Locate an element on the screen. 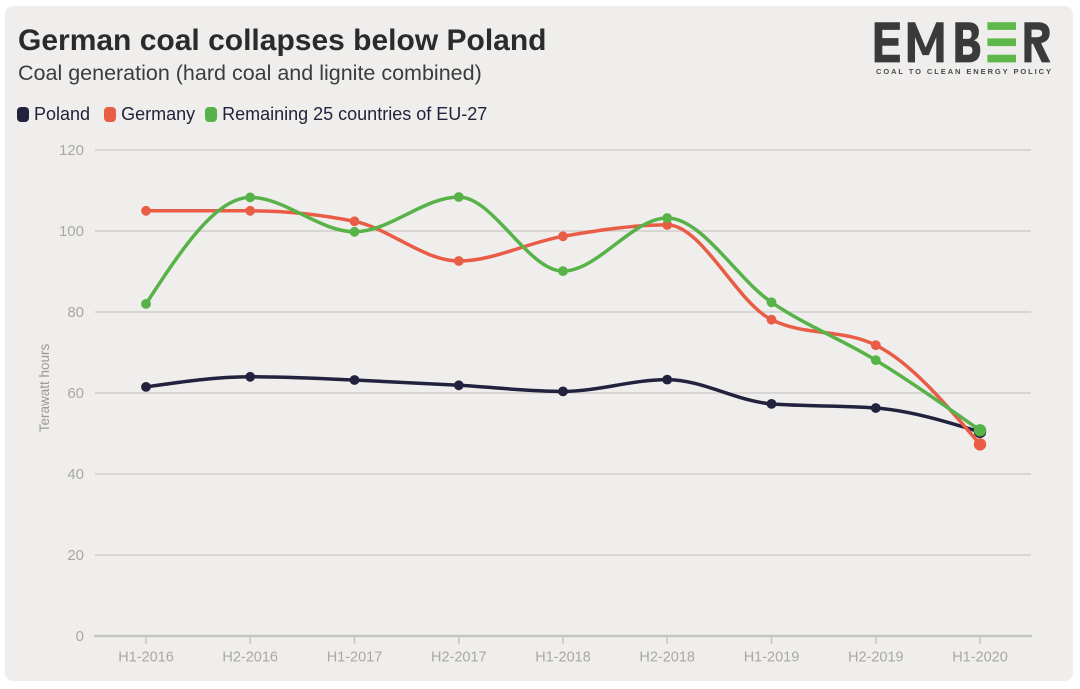 Image resolution: width=1080 pixels, height=689 pixels. svg-text: 60 is located at coordinates (75, 393).